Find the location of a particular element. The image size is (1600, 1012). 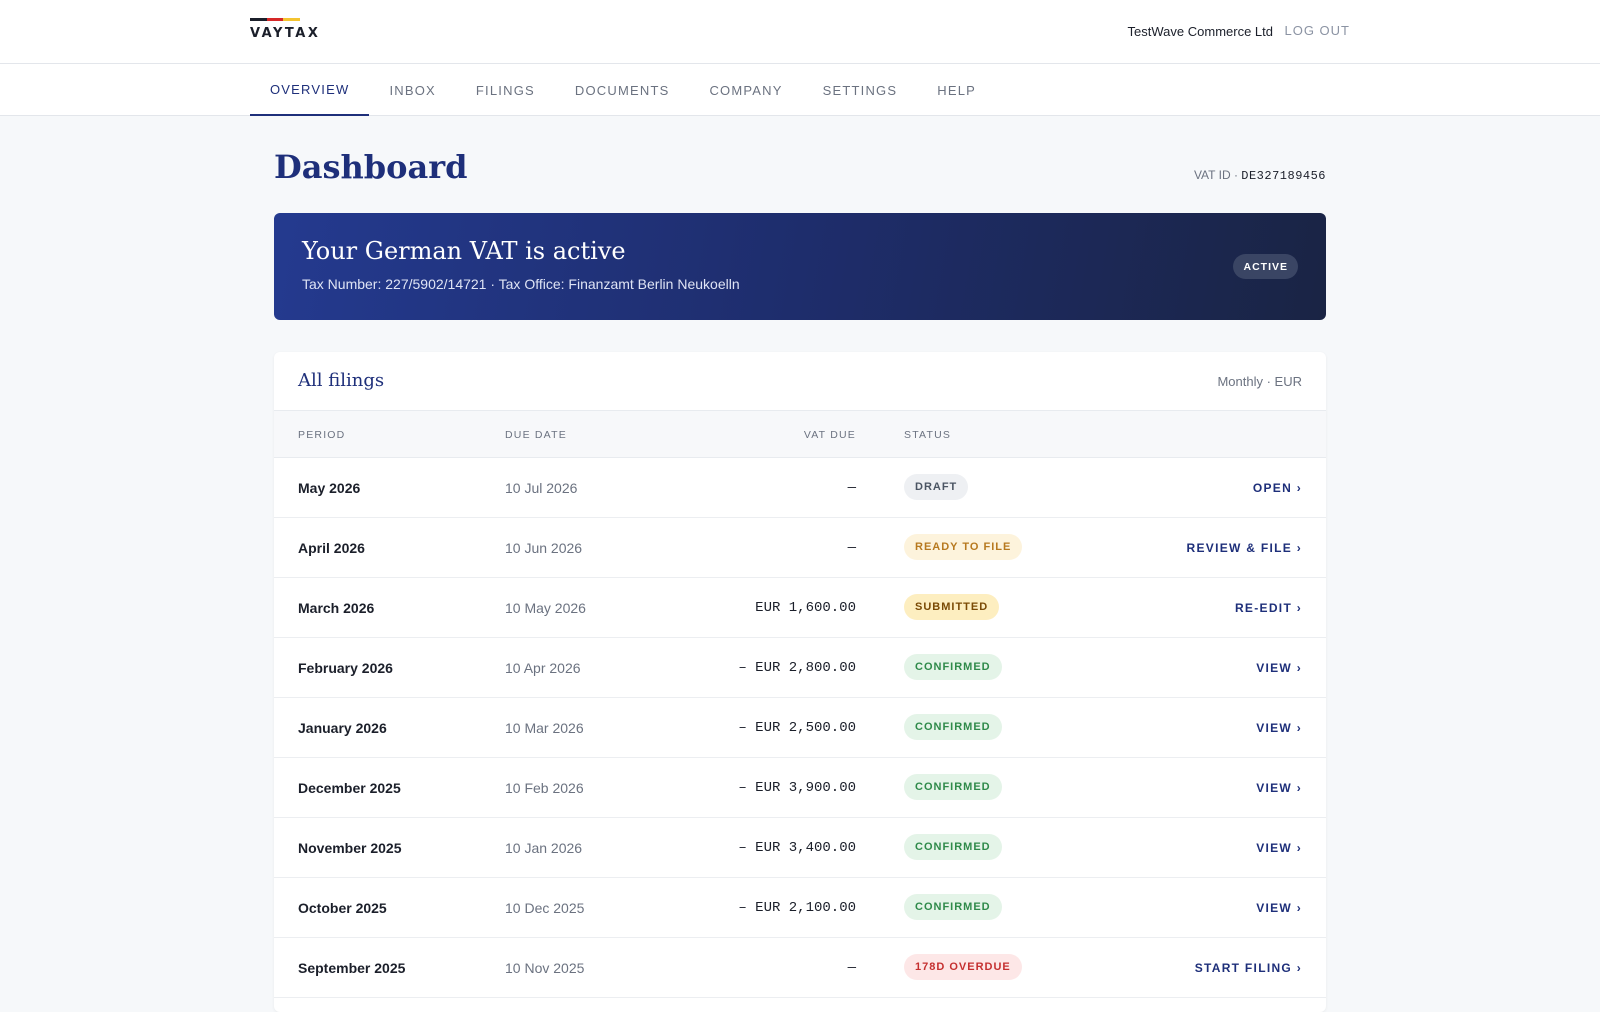

row-action-link: REVIEW & FILE › is located at coordinates (1244, 548).